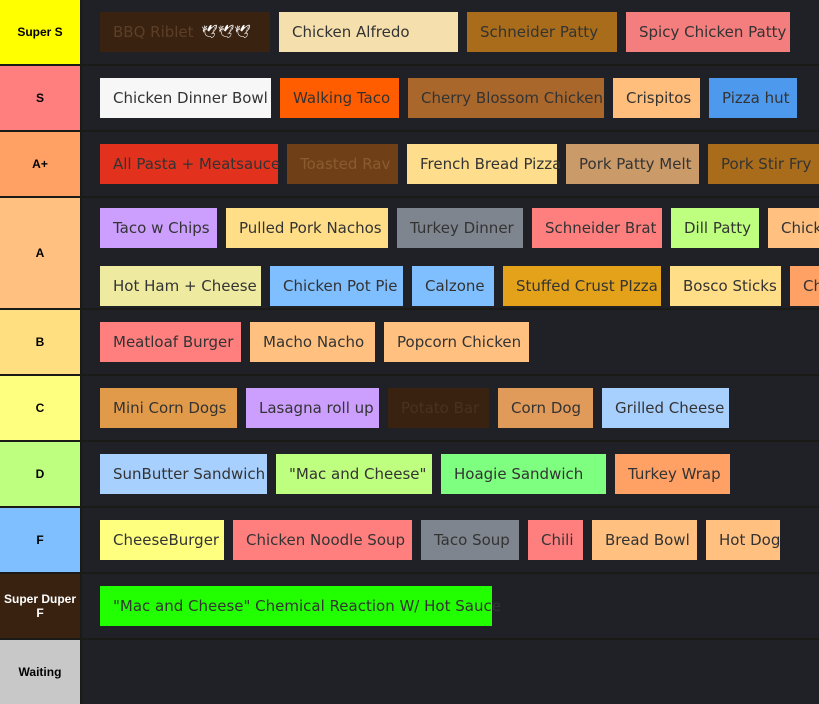 The width and height of the screenshot is (819, 704). What do you see at coordinates (523, 474) in the screenshot?
I see `tier-item: Hoagie Sandwich` at bounding box center [523, 474].